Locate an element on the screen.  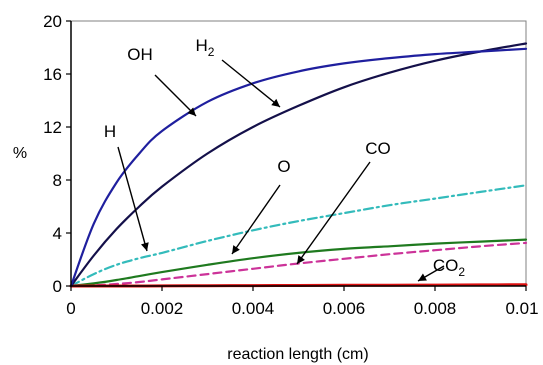
y-tick-label: 0 is located at coordinates (57, 286).